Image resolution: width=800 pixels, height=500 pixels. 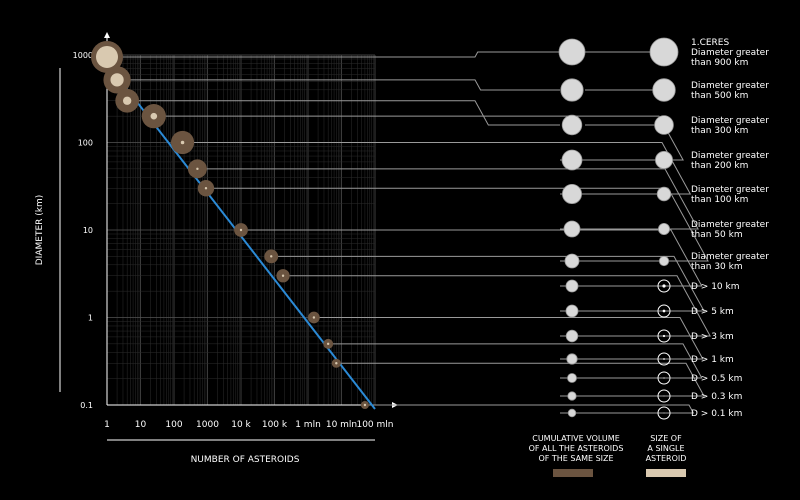 What do you see at coordinates (730, 126) in the screenshot?
I see `size-class-label: Diameter greater than 300 km` at bounding box center [730, 126].